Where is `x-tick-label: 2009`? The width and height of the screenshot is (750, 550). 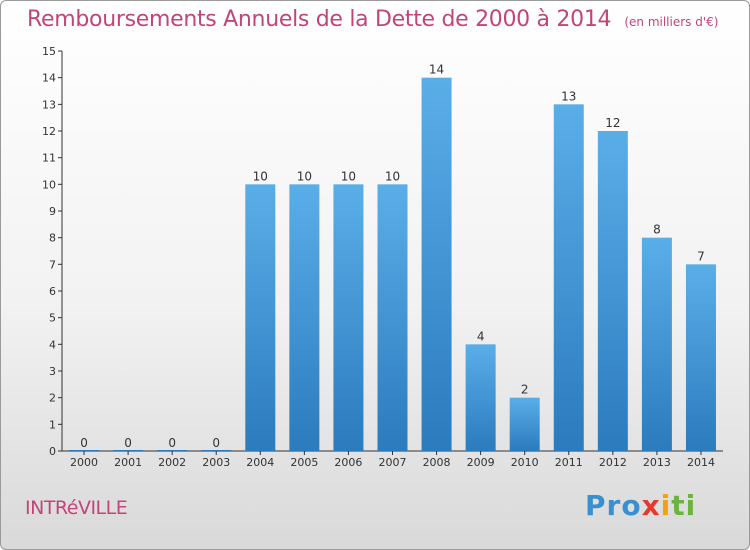
x-tick-label: 2009 is located at coordinates (481, 462).